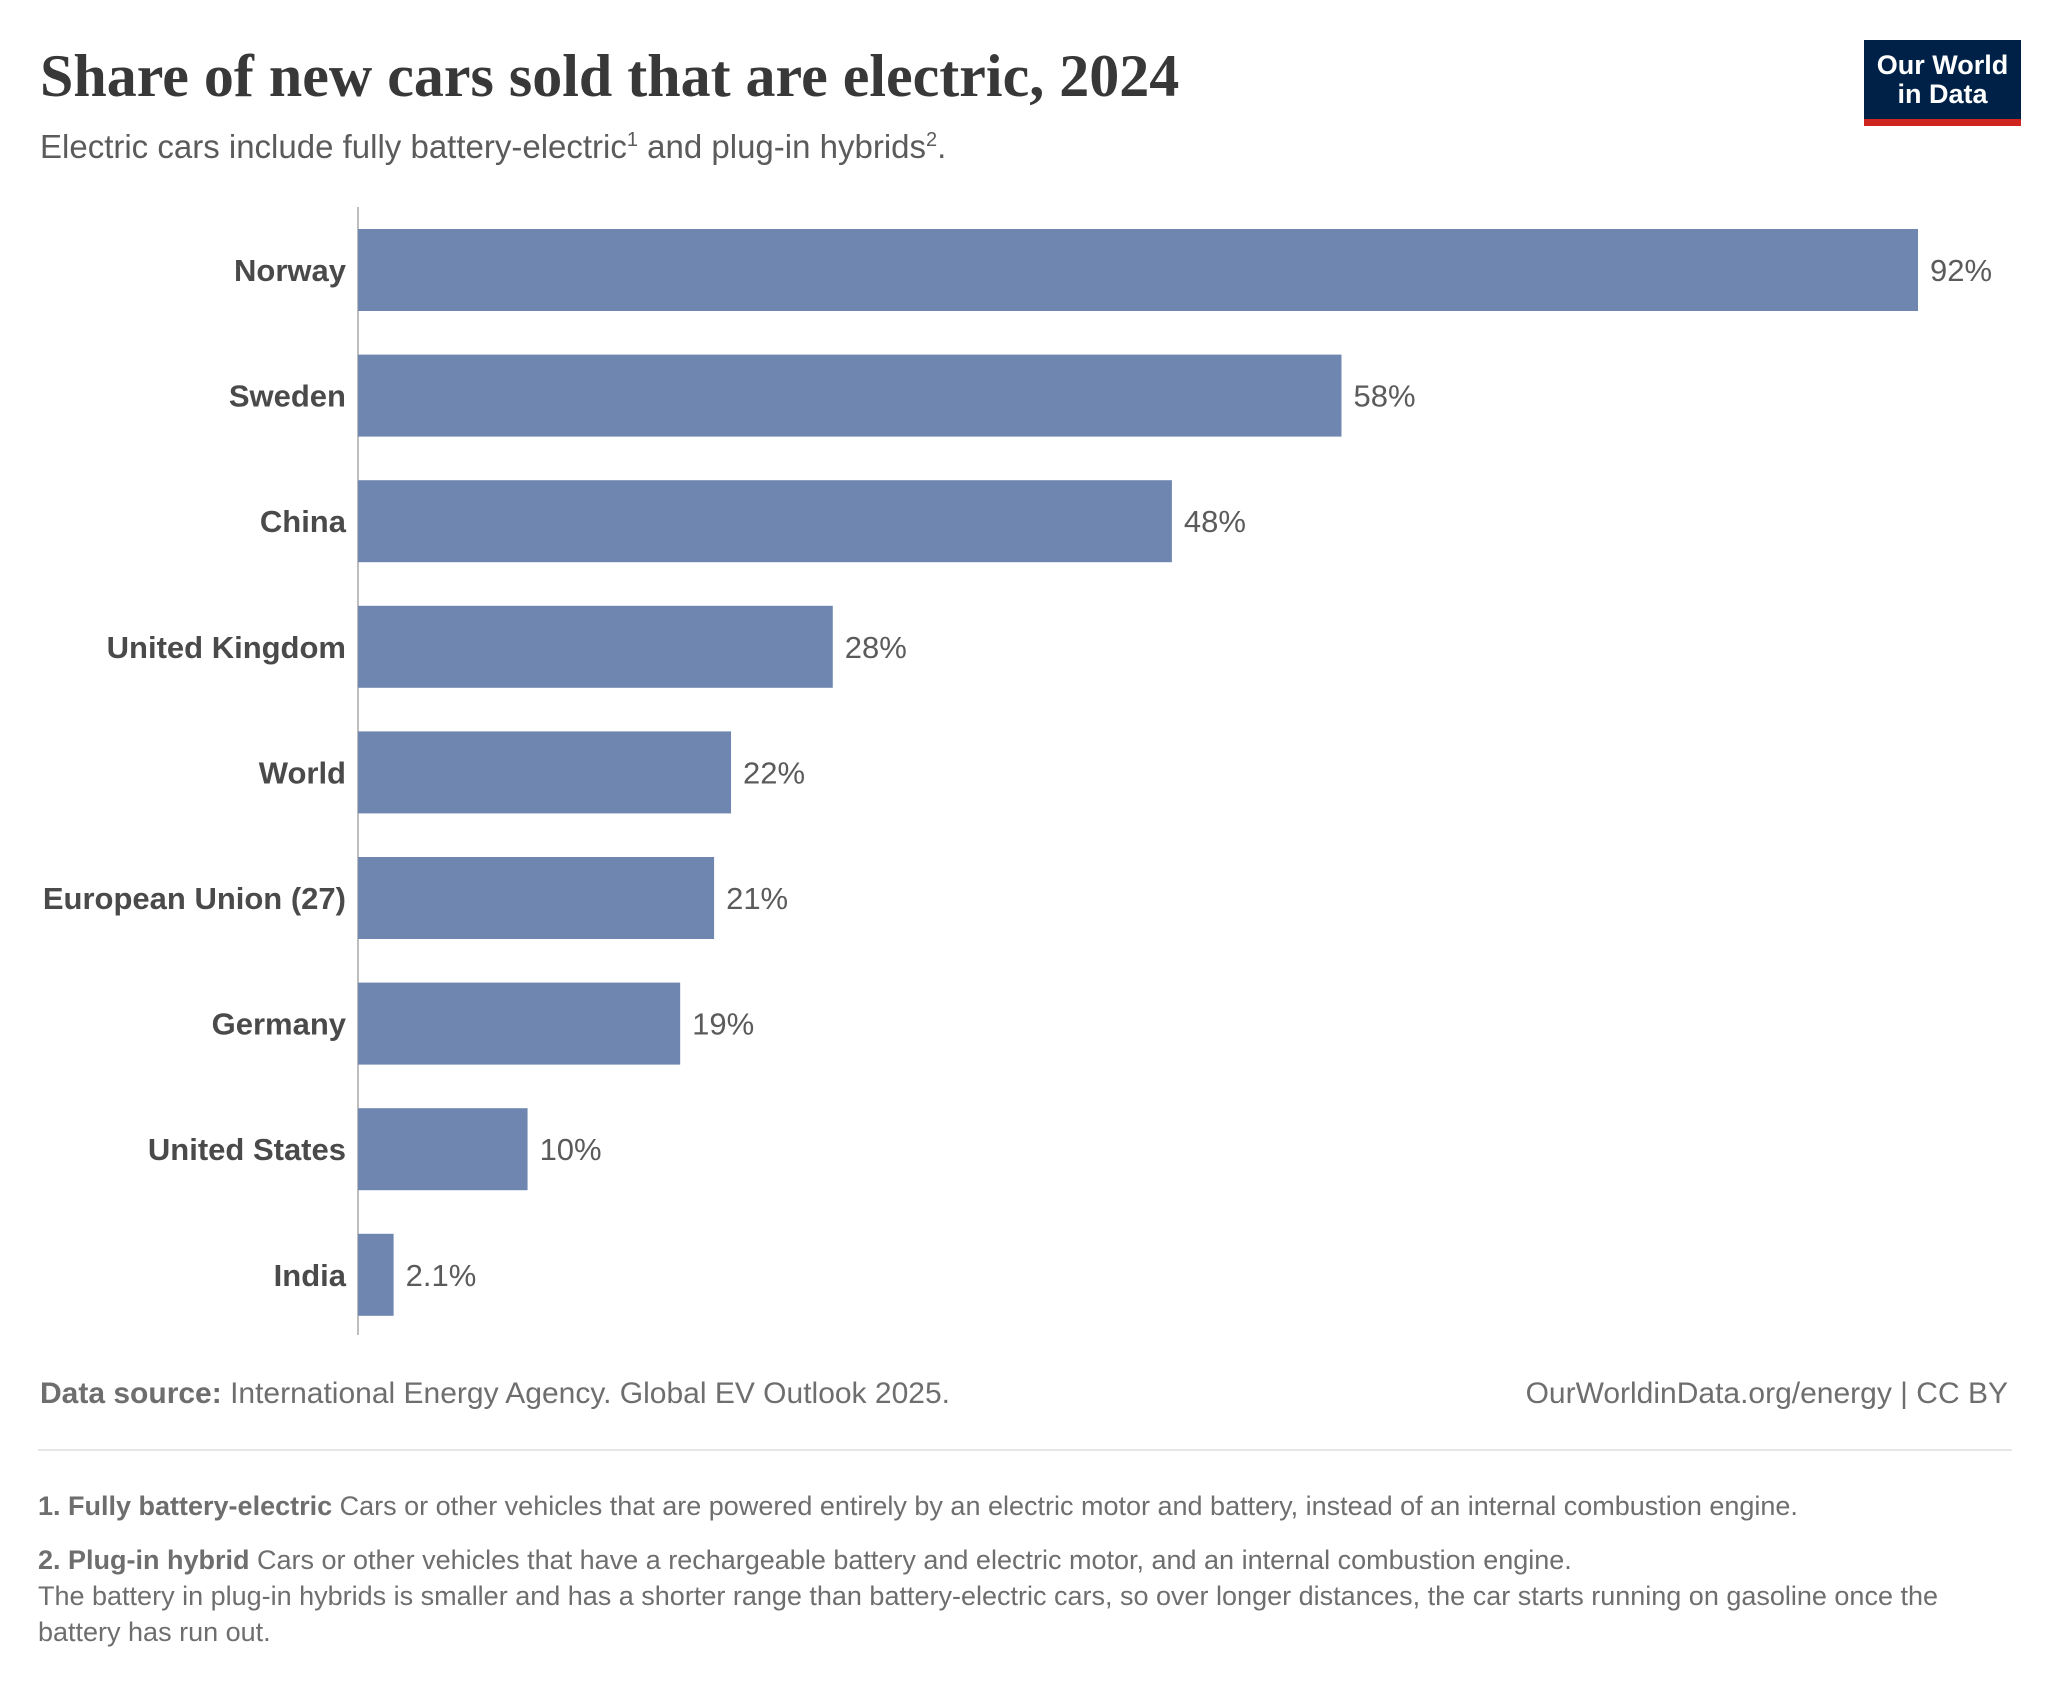 This screenshot has width=2048, height=1685. I want to click on category-label-india: India, so click(310, 1275).